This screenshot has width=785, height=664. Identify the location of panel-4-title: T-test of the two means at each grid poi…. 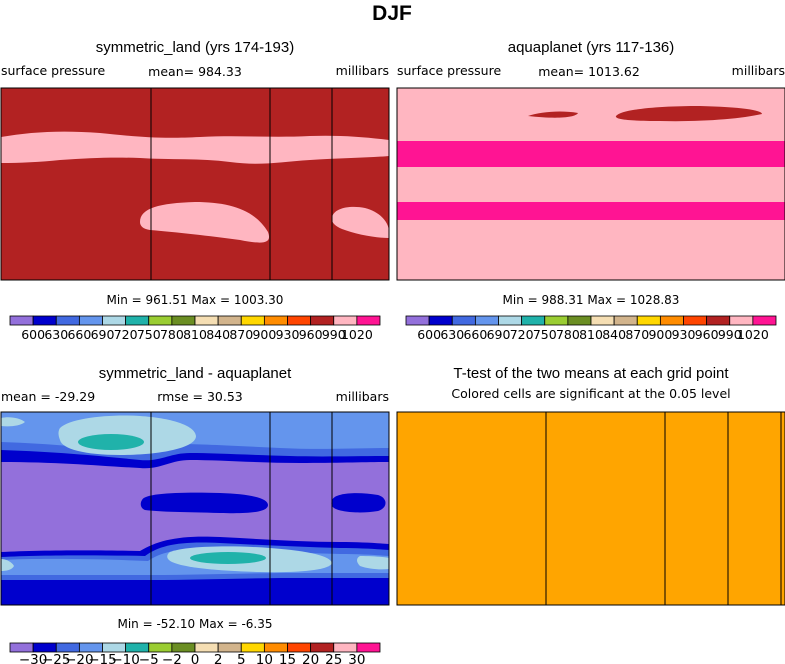
(591, 373).